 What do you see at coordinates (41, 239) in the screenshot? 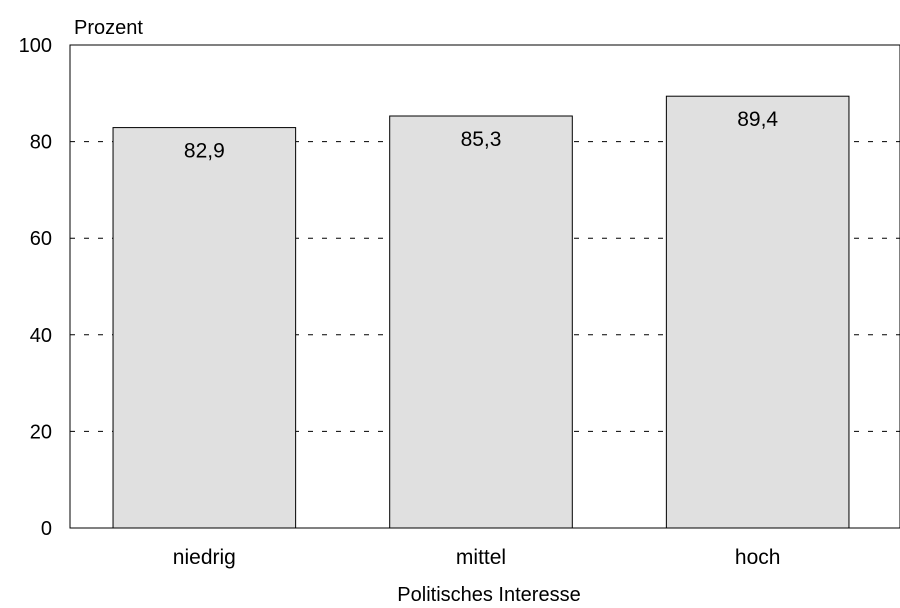
I see `y-tick-label: 60` at bounding box center [41, 239].